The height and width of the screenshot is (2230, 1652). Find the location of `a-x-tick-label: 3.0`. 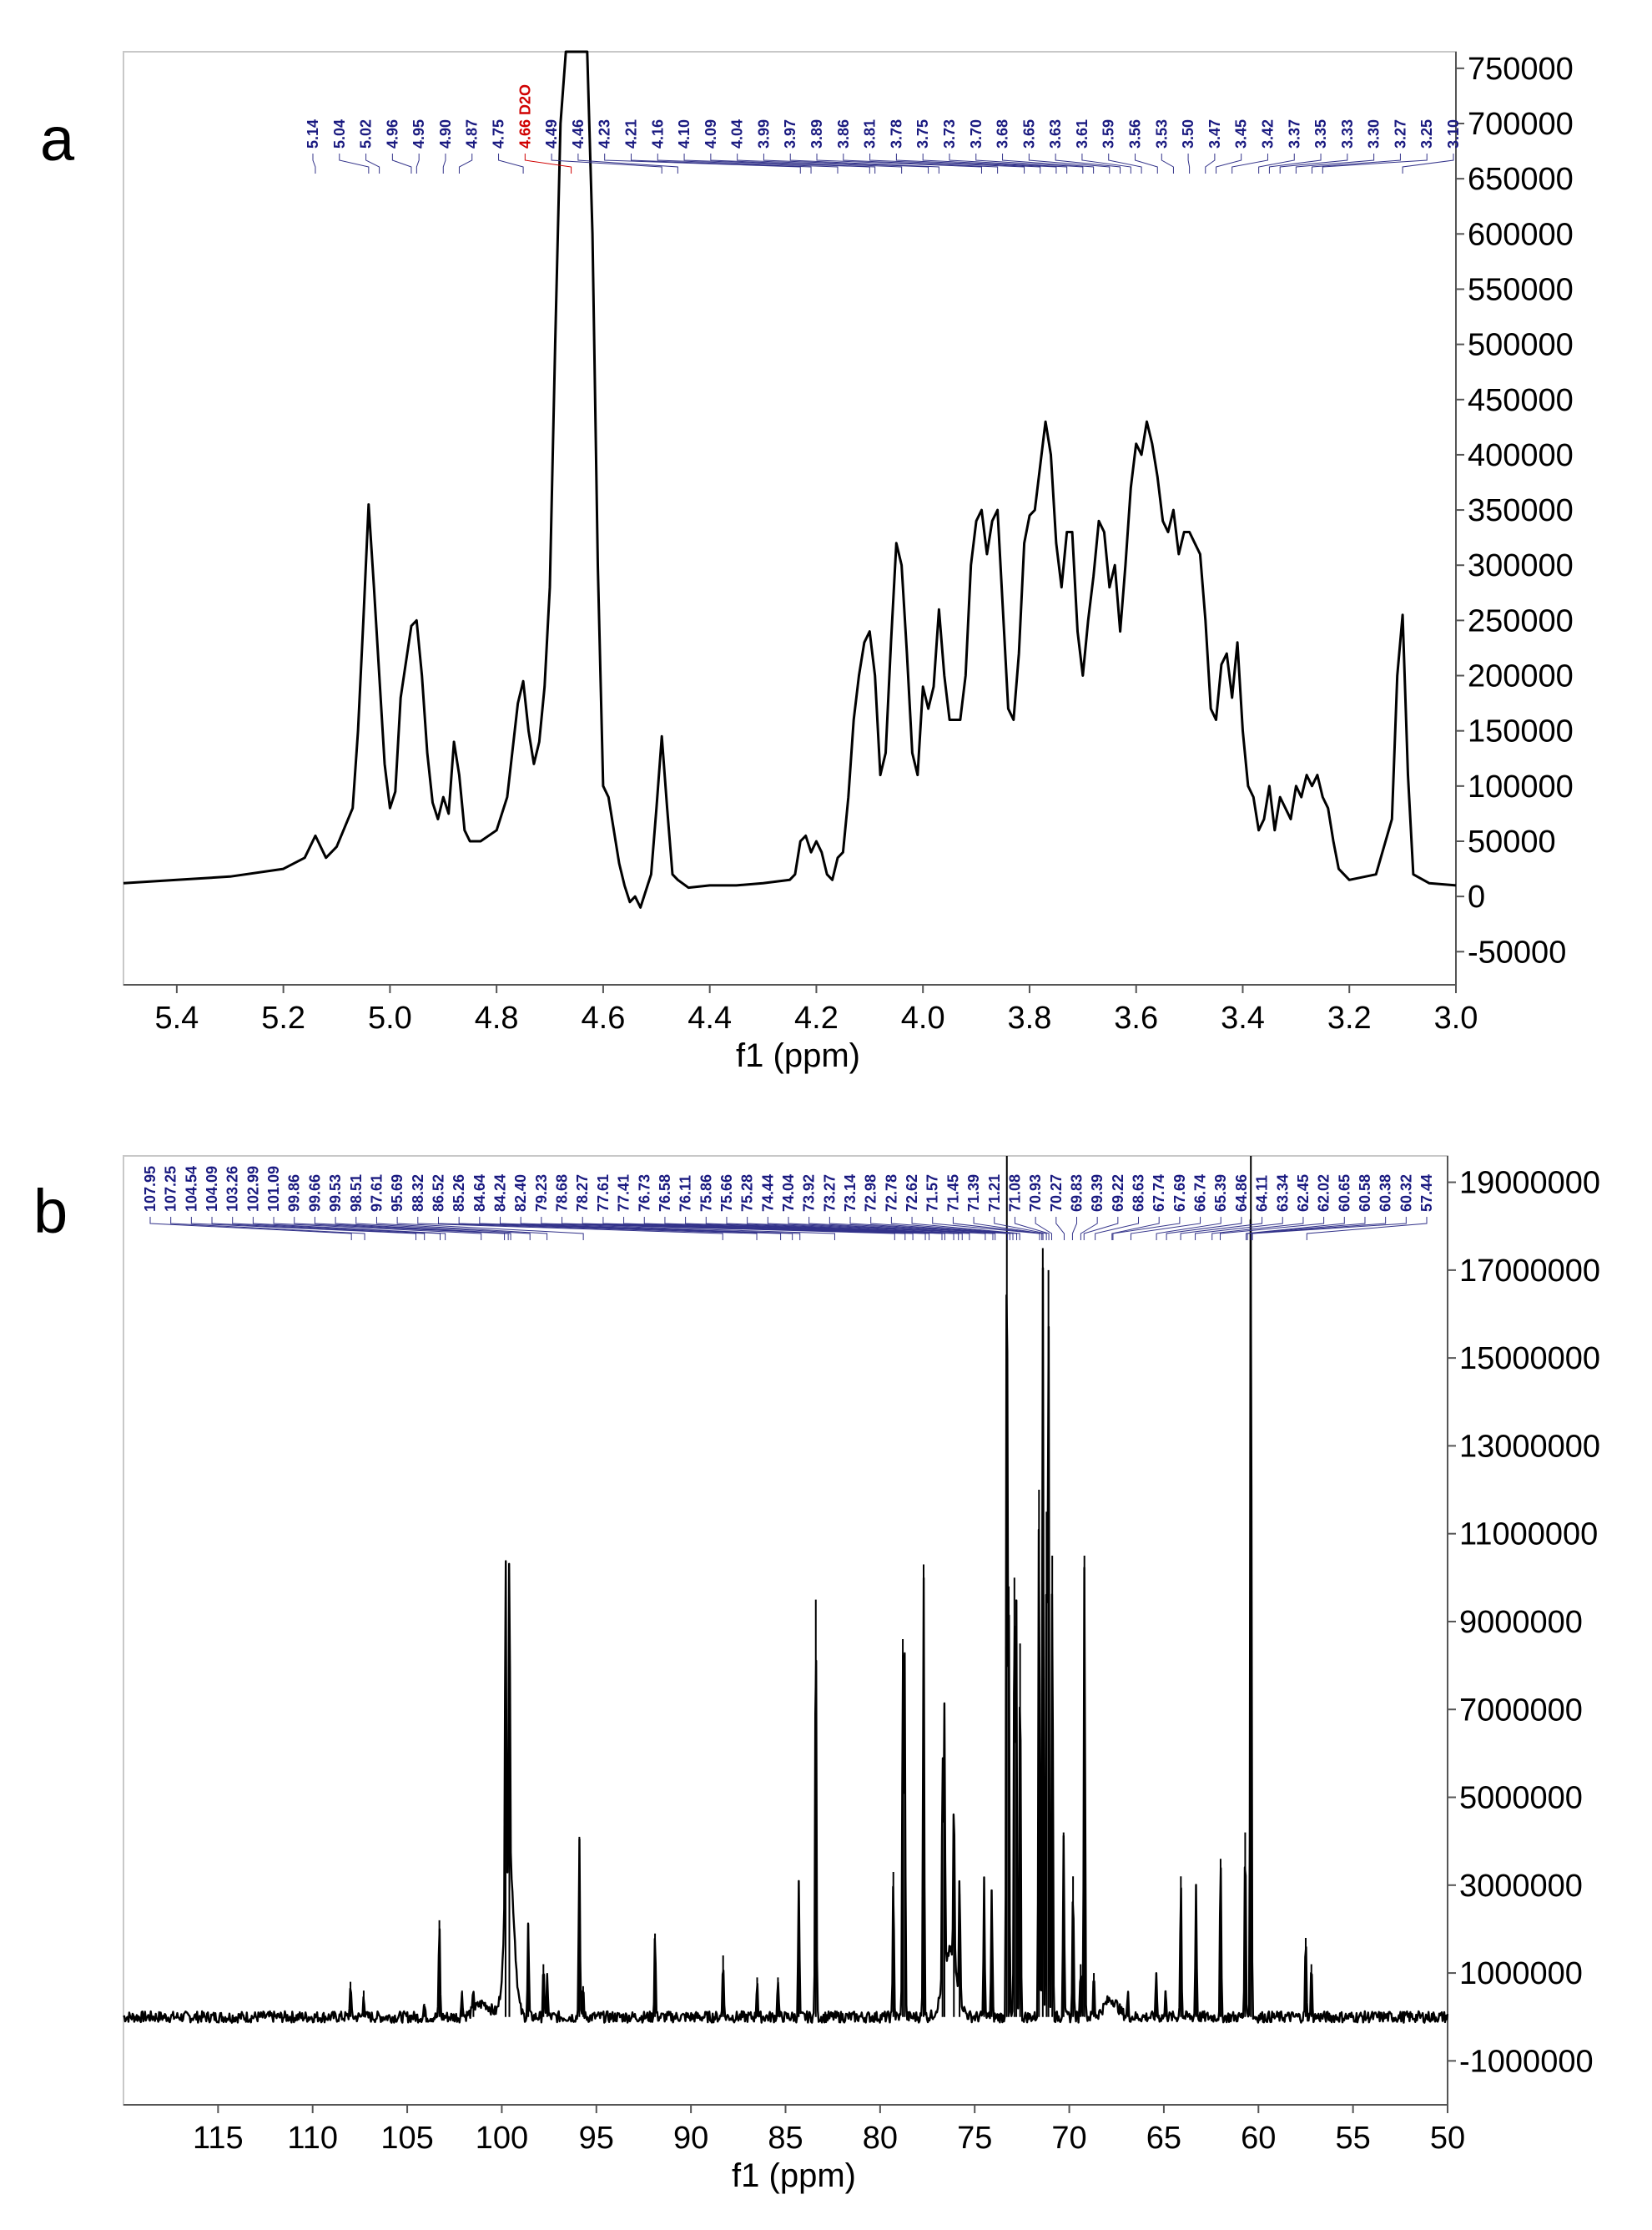

a-x-tick-label: 3.0 is located at coordinates (1456, 1018).